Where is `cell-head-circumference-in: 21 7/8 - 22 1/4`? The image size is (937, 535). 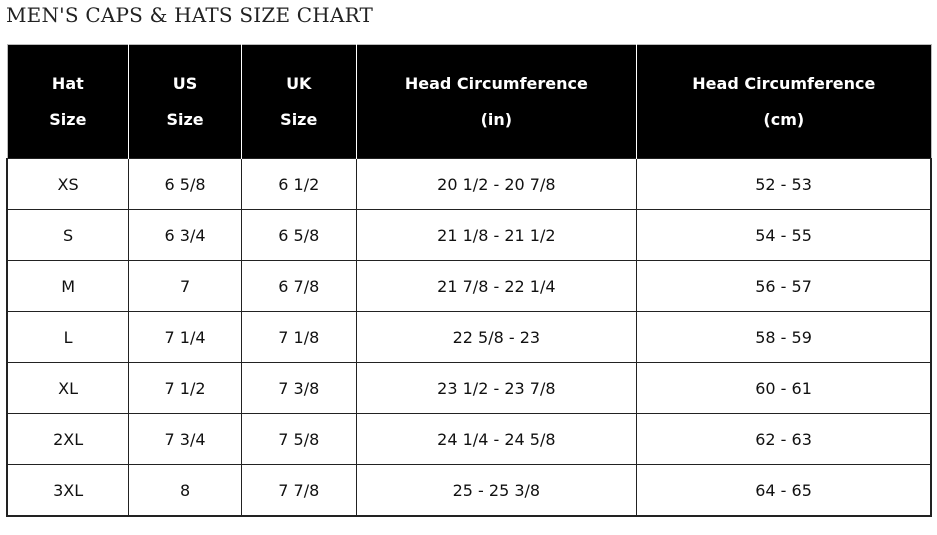
cell-head-circumference-in: 21 7/8 - 22 1/4 is located at coordinates (496, 286).